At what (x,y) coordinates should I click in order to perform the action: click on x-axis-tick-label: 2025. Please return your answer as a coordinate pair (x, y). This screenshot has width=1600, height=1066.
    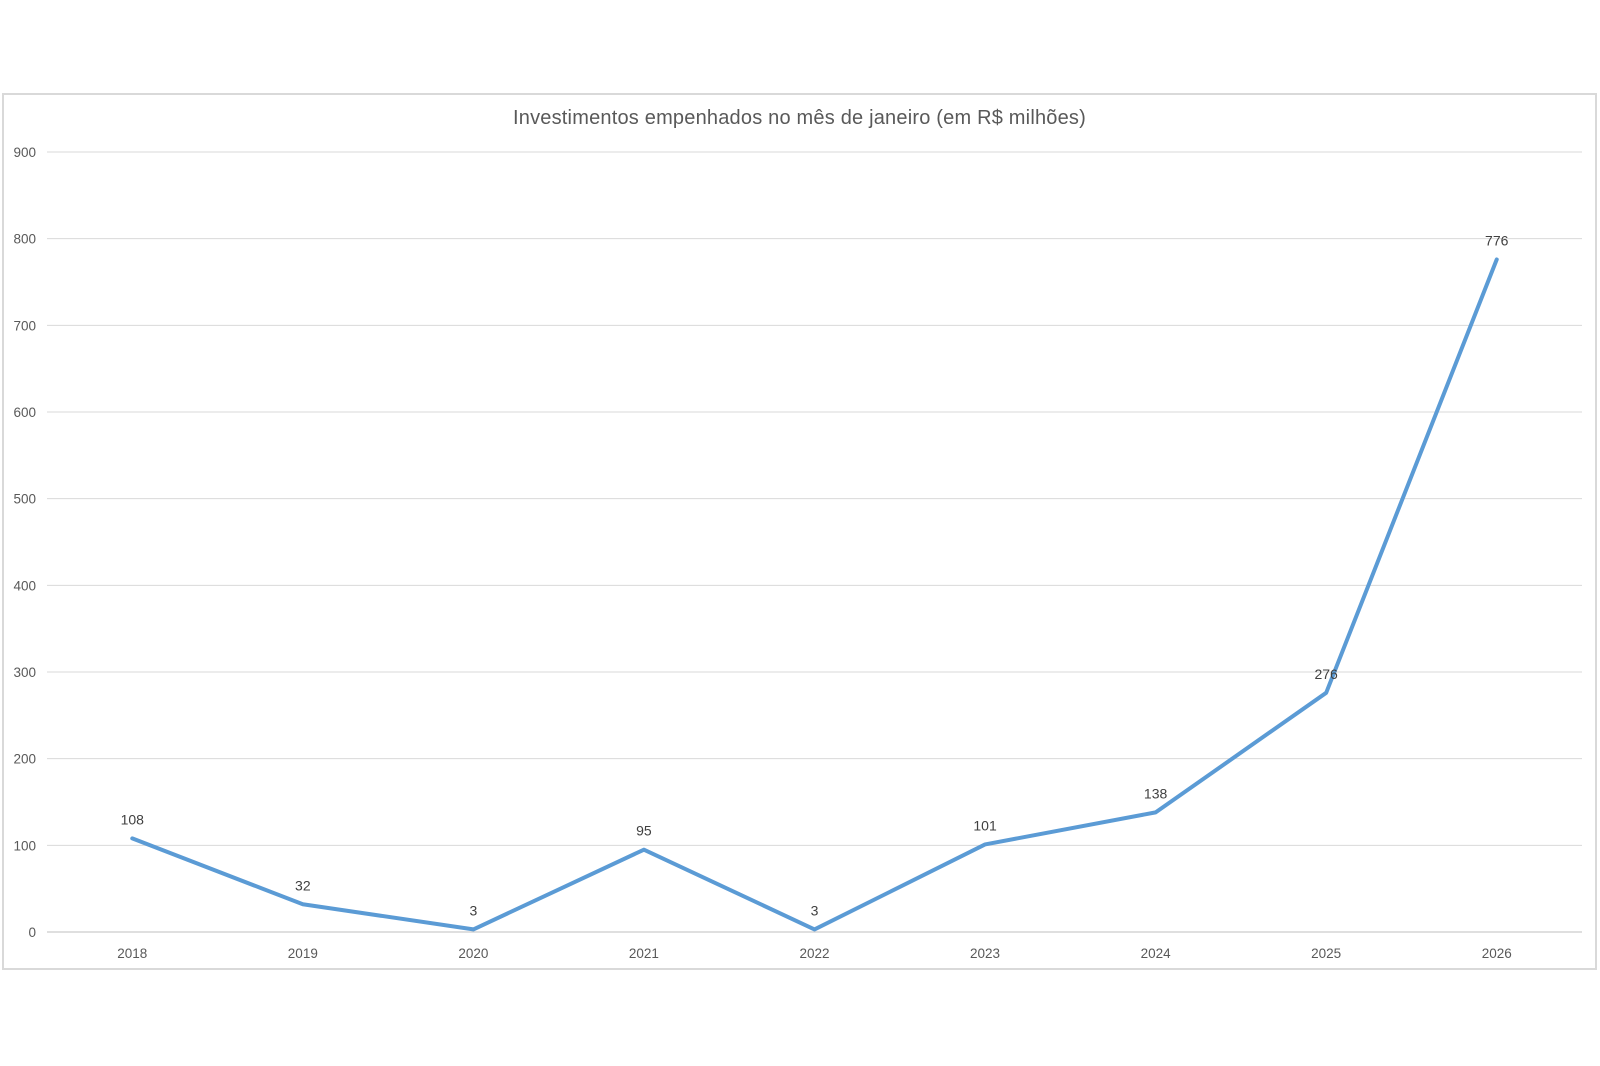
    Looking at the image, I should click on (1326, 953).